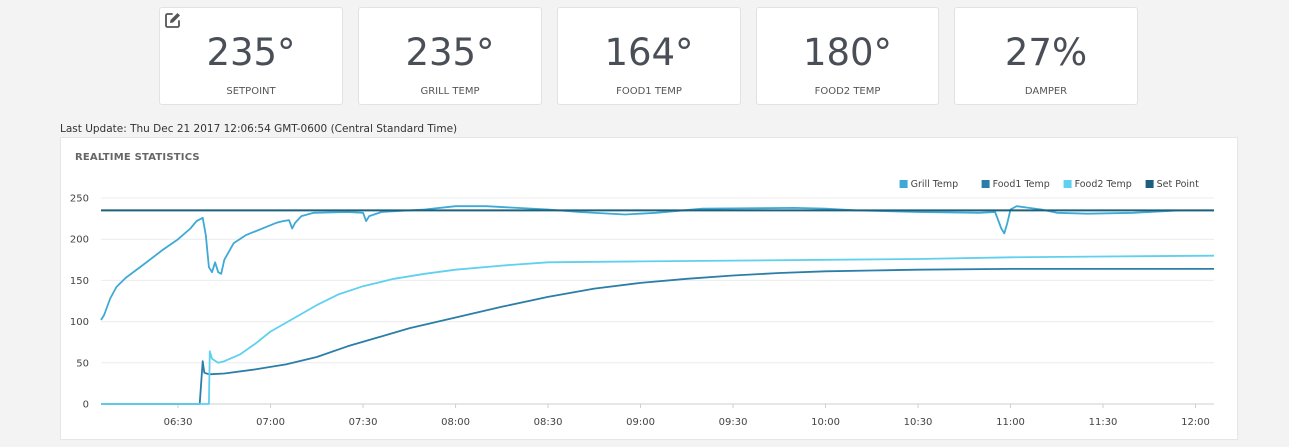  What do you see at coordinates (918, 422) in the screenshot?
I see `x-tick-label: 10:30` at bounding box center [918, 422].